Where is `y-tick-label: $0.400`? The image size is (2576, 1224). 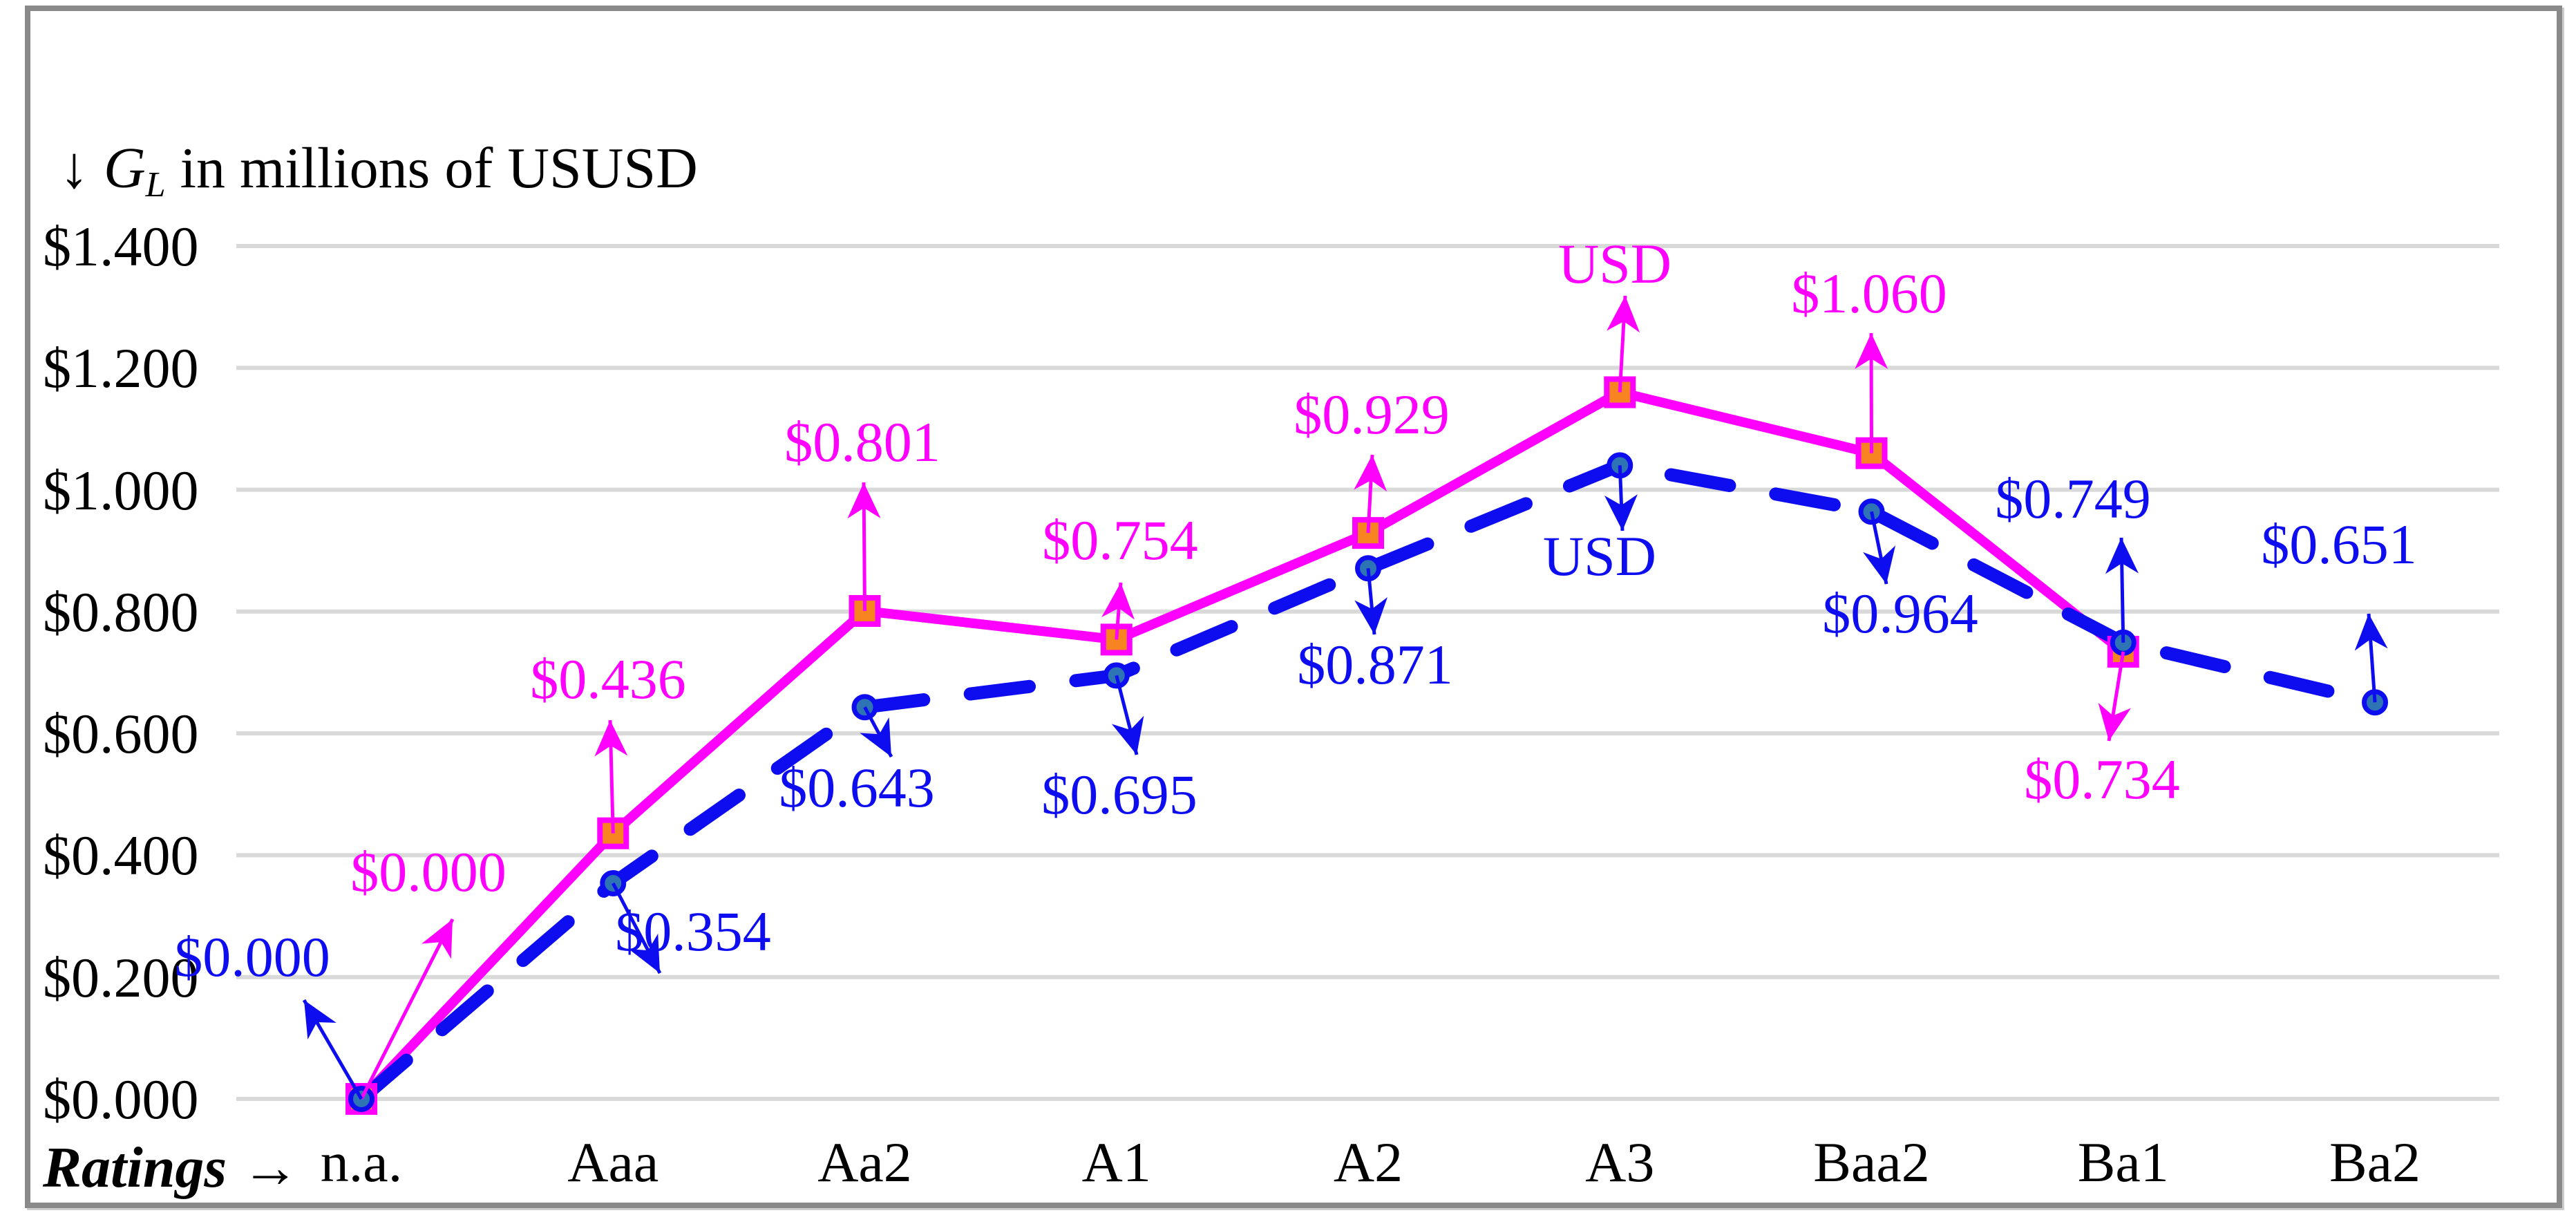
y-tick-label: $0.400 is located at coordinates (121, 855).